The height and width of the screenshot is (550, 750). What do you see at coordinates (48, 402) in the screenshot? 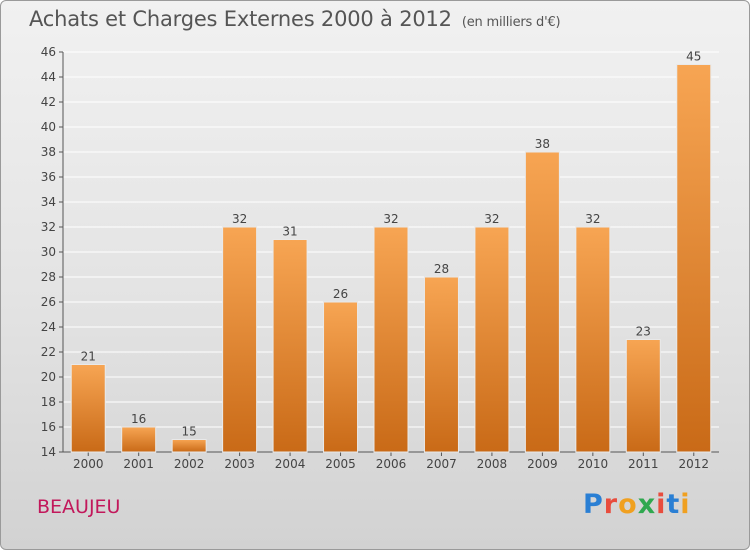
I see `y-tick-label: 18` at bounding box center [48, 402].